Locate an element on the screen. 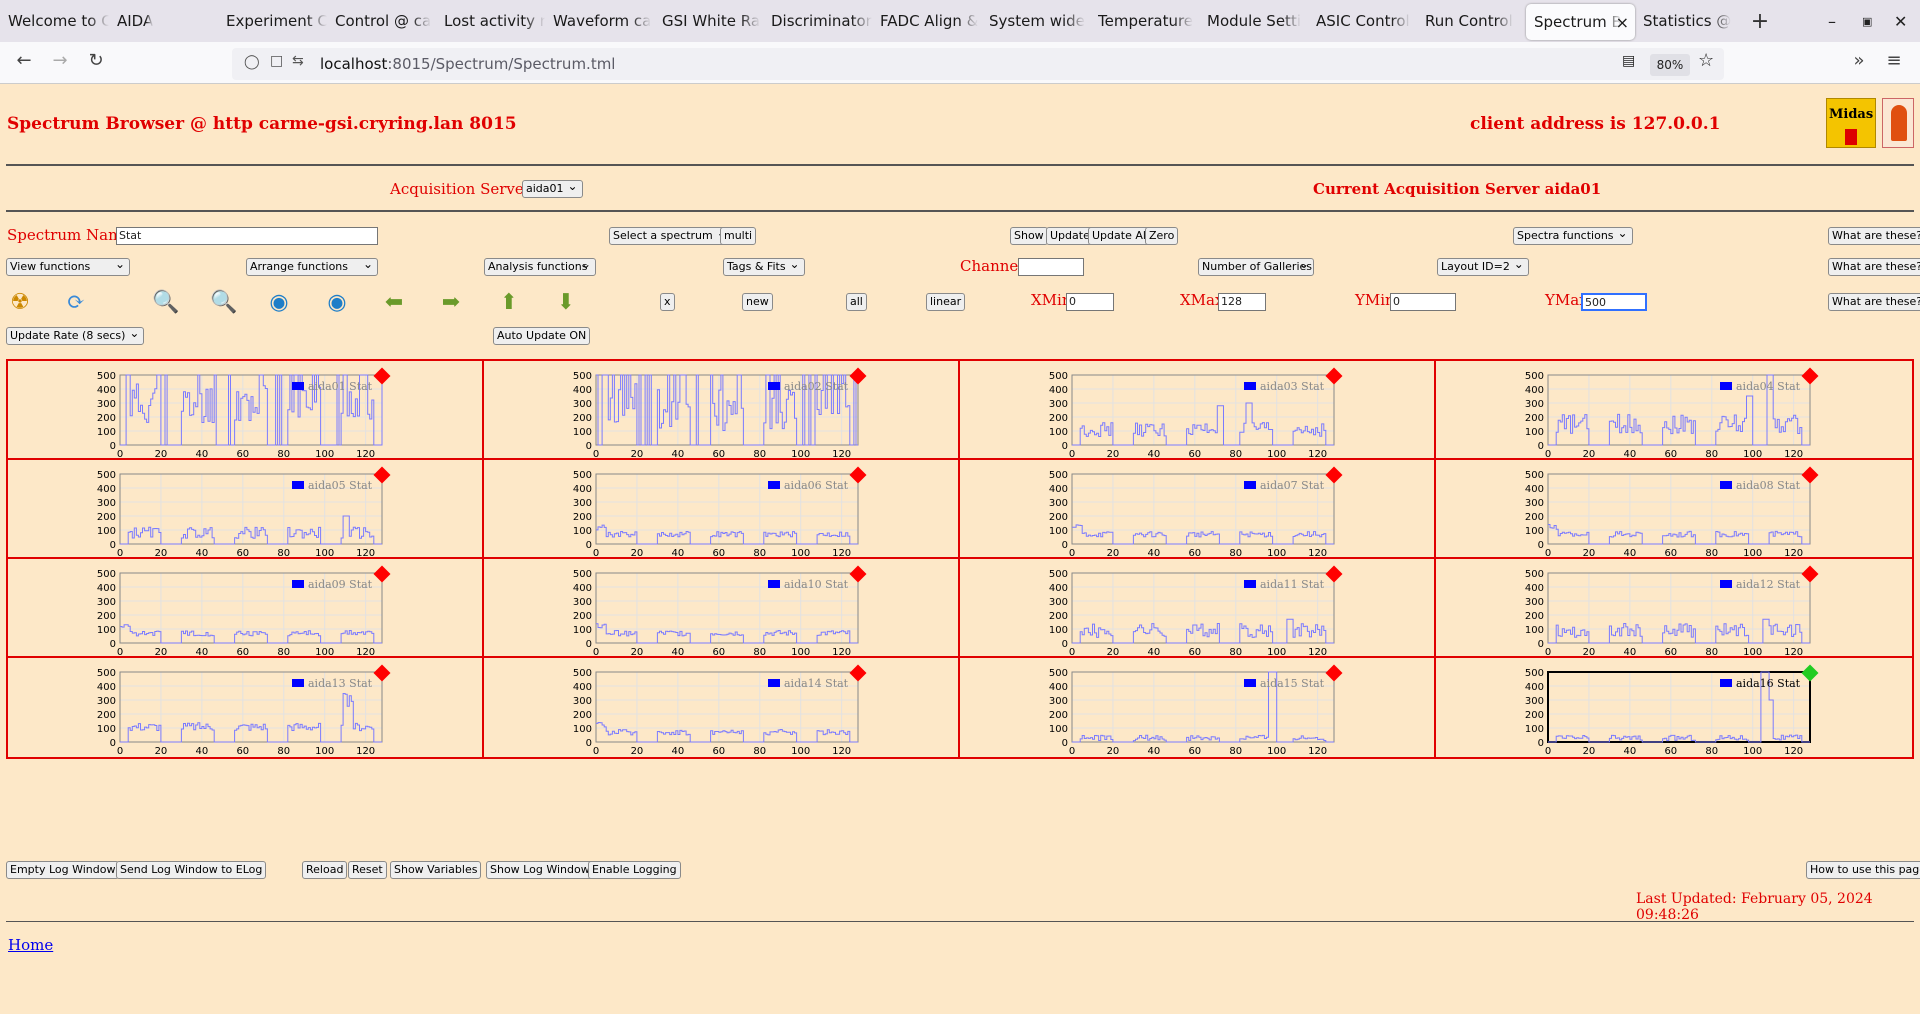 The width and height of the screenshot is (1920, 1014). close-window-icon: ✕ is located at coordinates (1901, 21).